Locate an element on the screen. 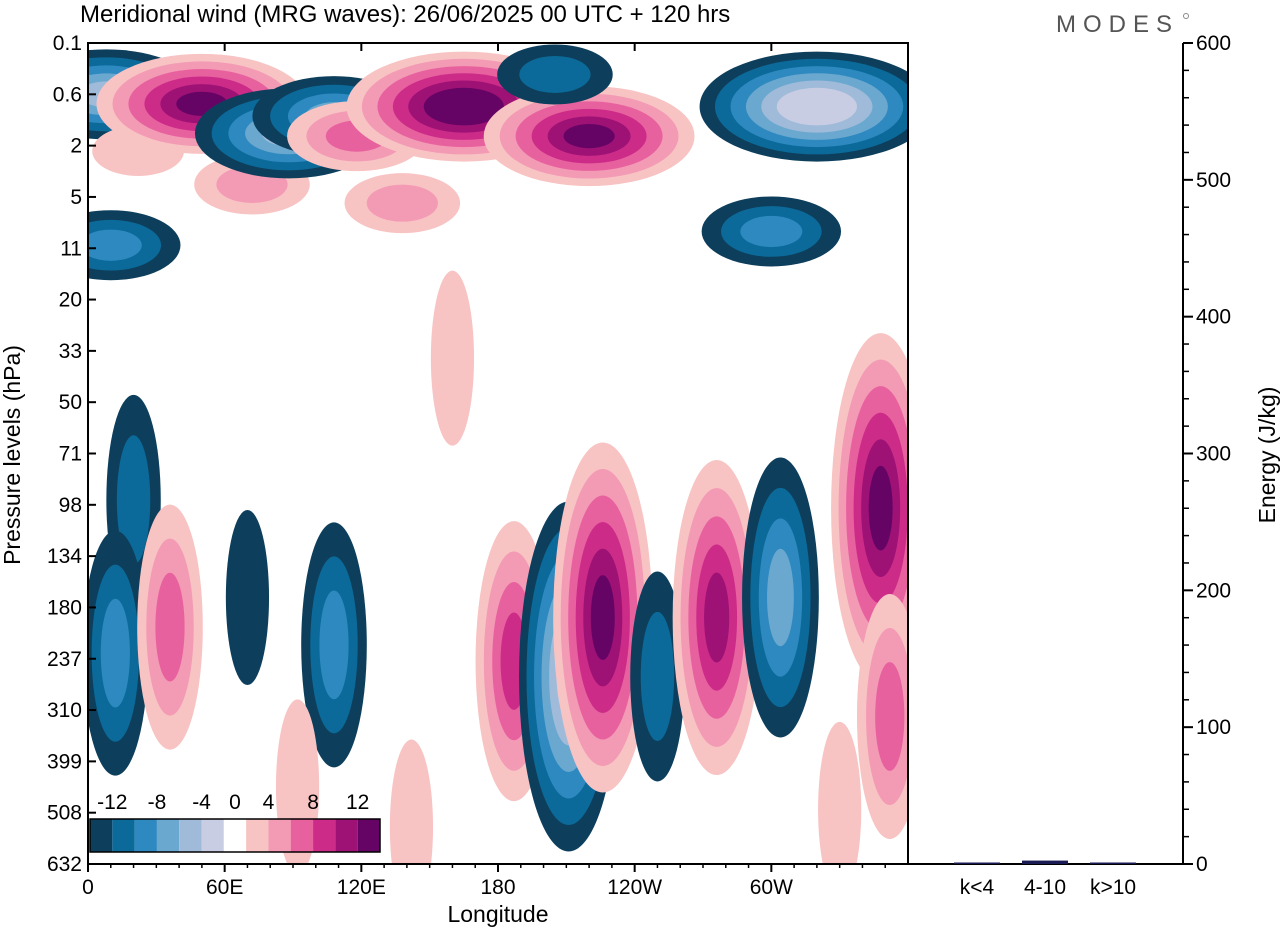 The image size is (1280, 930). brand-logo-text: MODES is located at coordinates (1117, 24).